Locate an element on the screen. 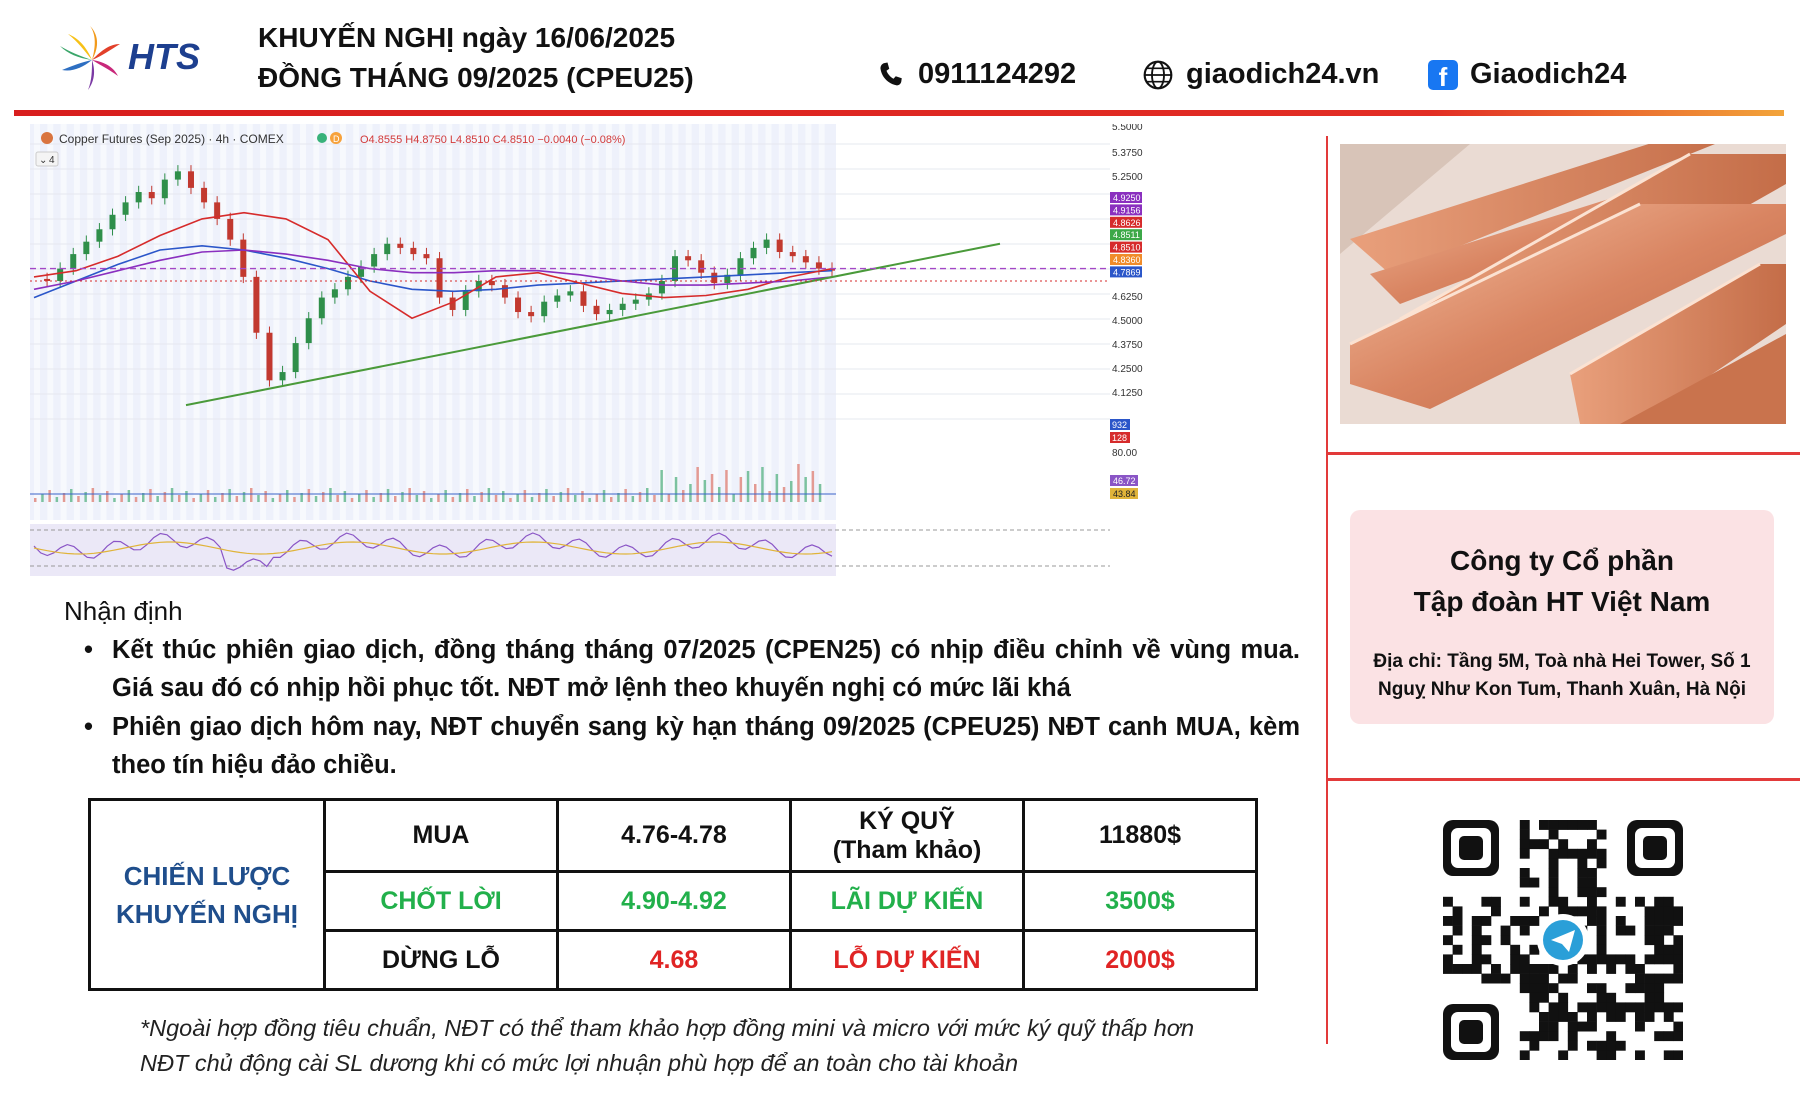  expected-loss-label: LỖ DỰ KIẾN is located at coordinates (907, 960).